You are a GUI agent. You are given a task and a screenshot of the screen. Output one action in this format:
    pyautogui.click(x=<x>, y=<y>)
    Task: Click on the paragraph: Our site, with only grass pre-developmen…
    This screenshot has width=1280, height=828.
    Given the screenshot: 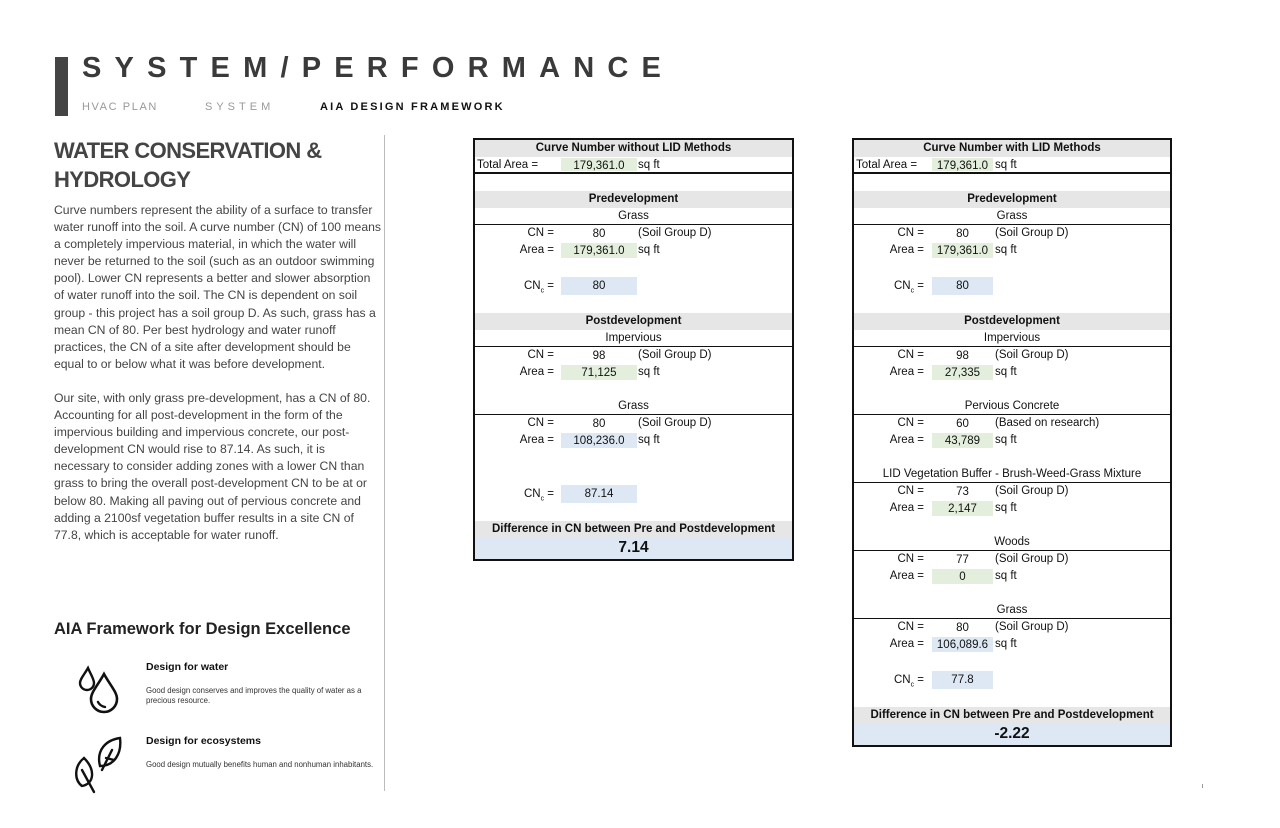 What is the action you would take?
    pyautogui.click(x=212, y=466)
    